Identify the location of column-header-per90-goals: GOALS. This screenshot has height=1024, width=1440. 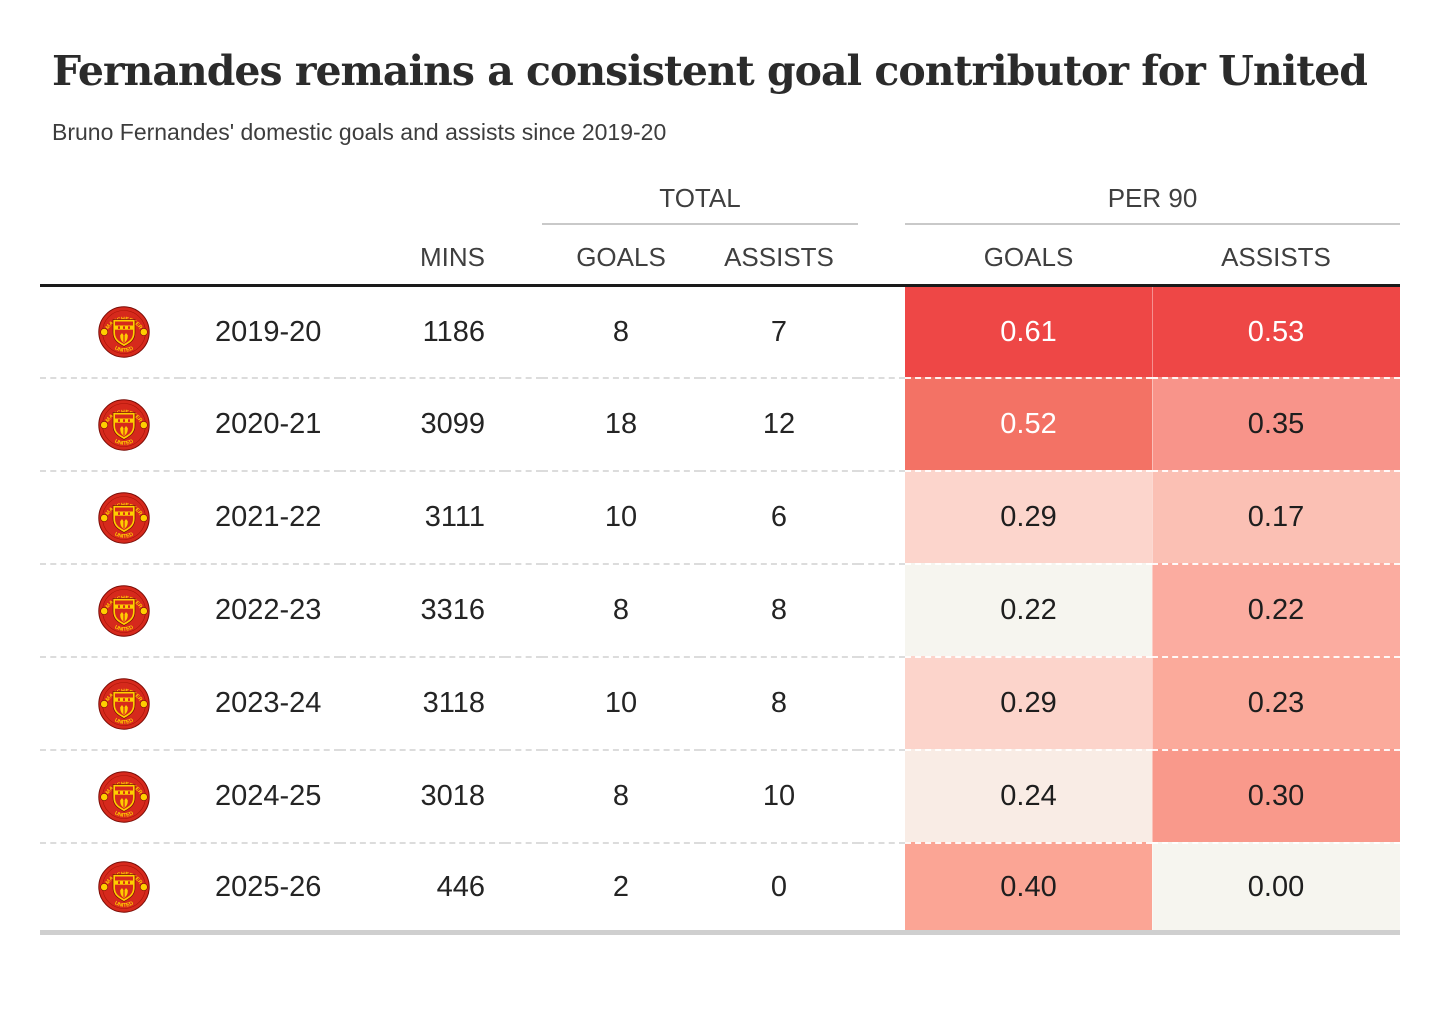
(1028, 257).